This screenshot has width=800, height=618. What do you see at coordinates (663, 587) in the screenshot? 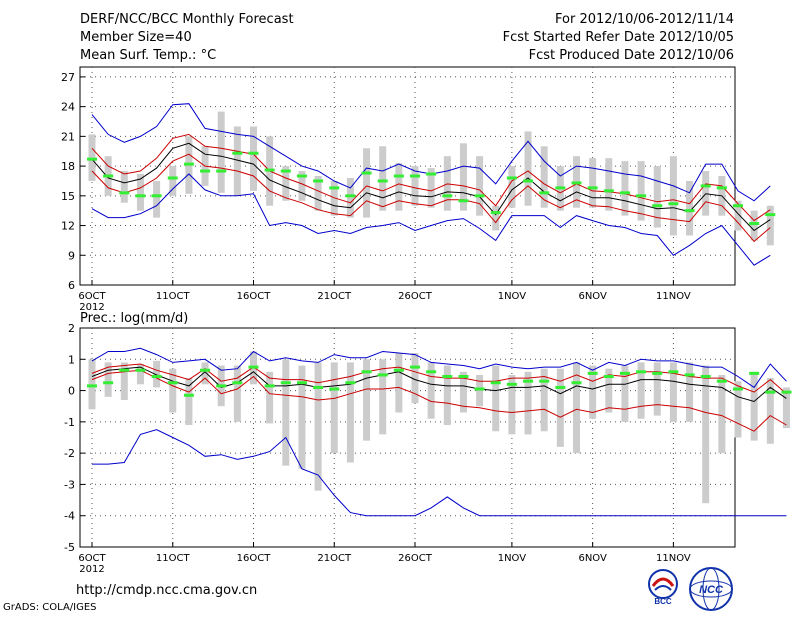
I see `bcc-logo: BCC` at bounding box center [663, 587].